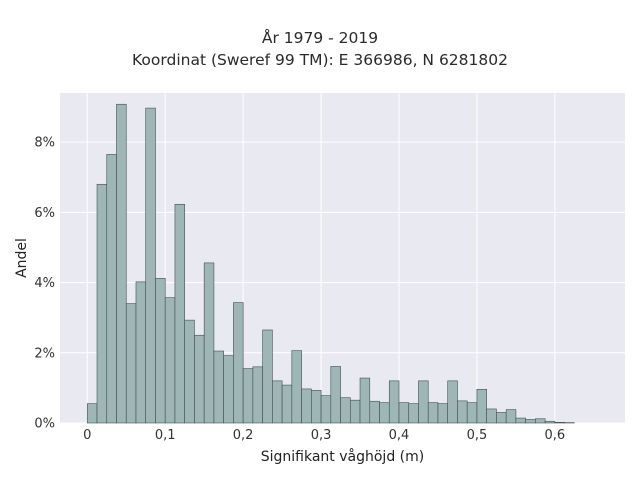 This screenshot has height=480, width=640. What do you see at coordinates (342, 456) in the screenshot?
I see `x-axis-label: Signifikant våghöjd (m)` at bounding box center [342, 456].